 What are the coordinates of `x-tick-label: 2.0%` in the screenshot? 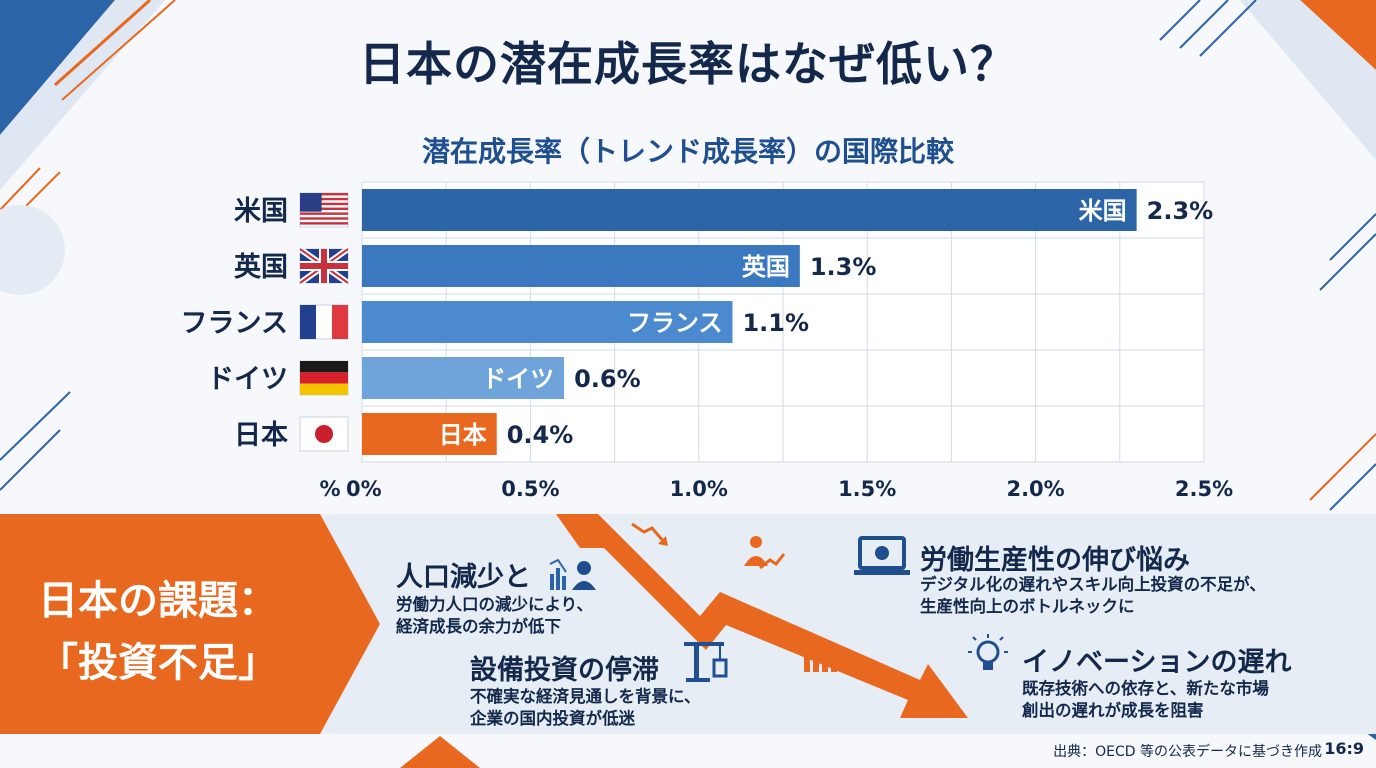 It's located at (1035, 489).